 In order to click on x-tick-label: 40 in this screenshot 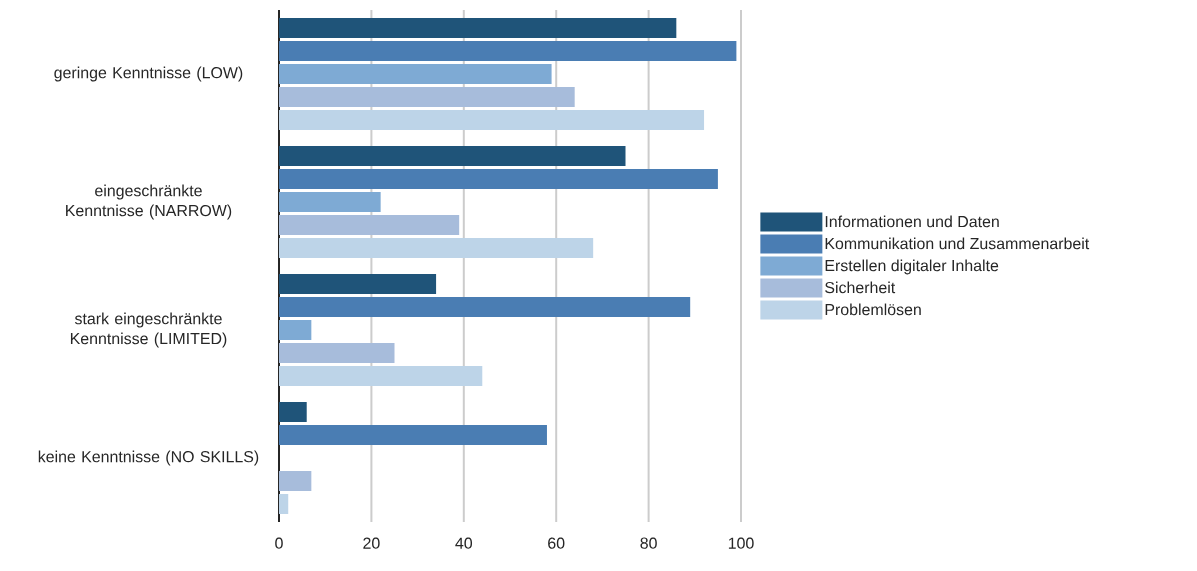, I will do `click(464, 543)`.